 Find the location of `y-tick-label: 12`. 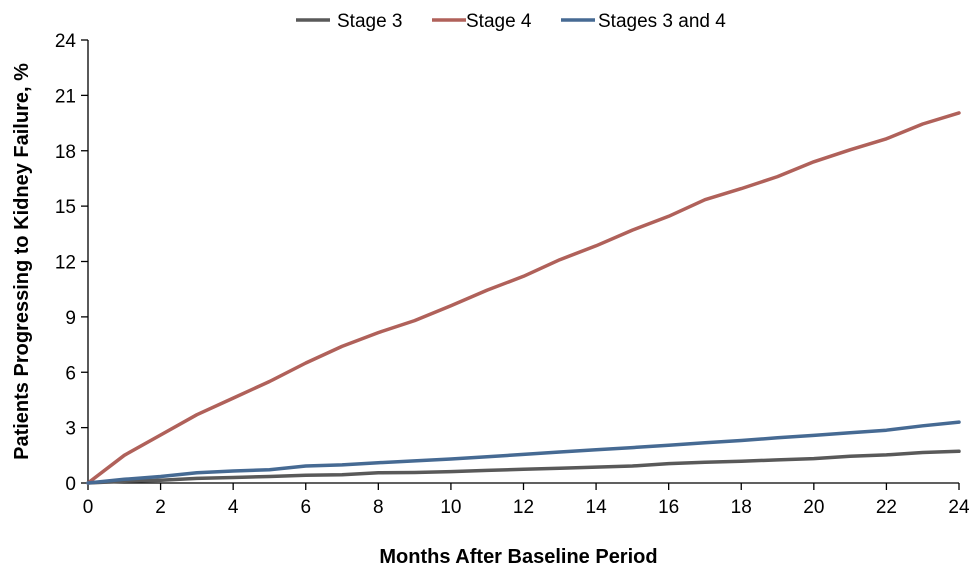

y-tick-label: 12 is located at coordinates (65, 263).